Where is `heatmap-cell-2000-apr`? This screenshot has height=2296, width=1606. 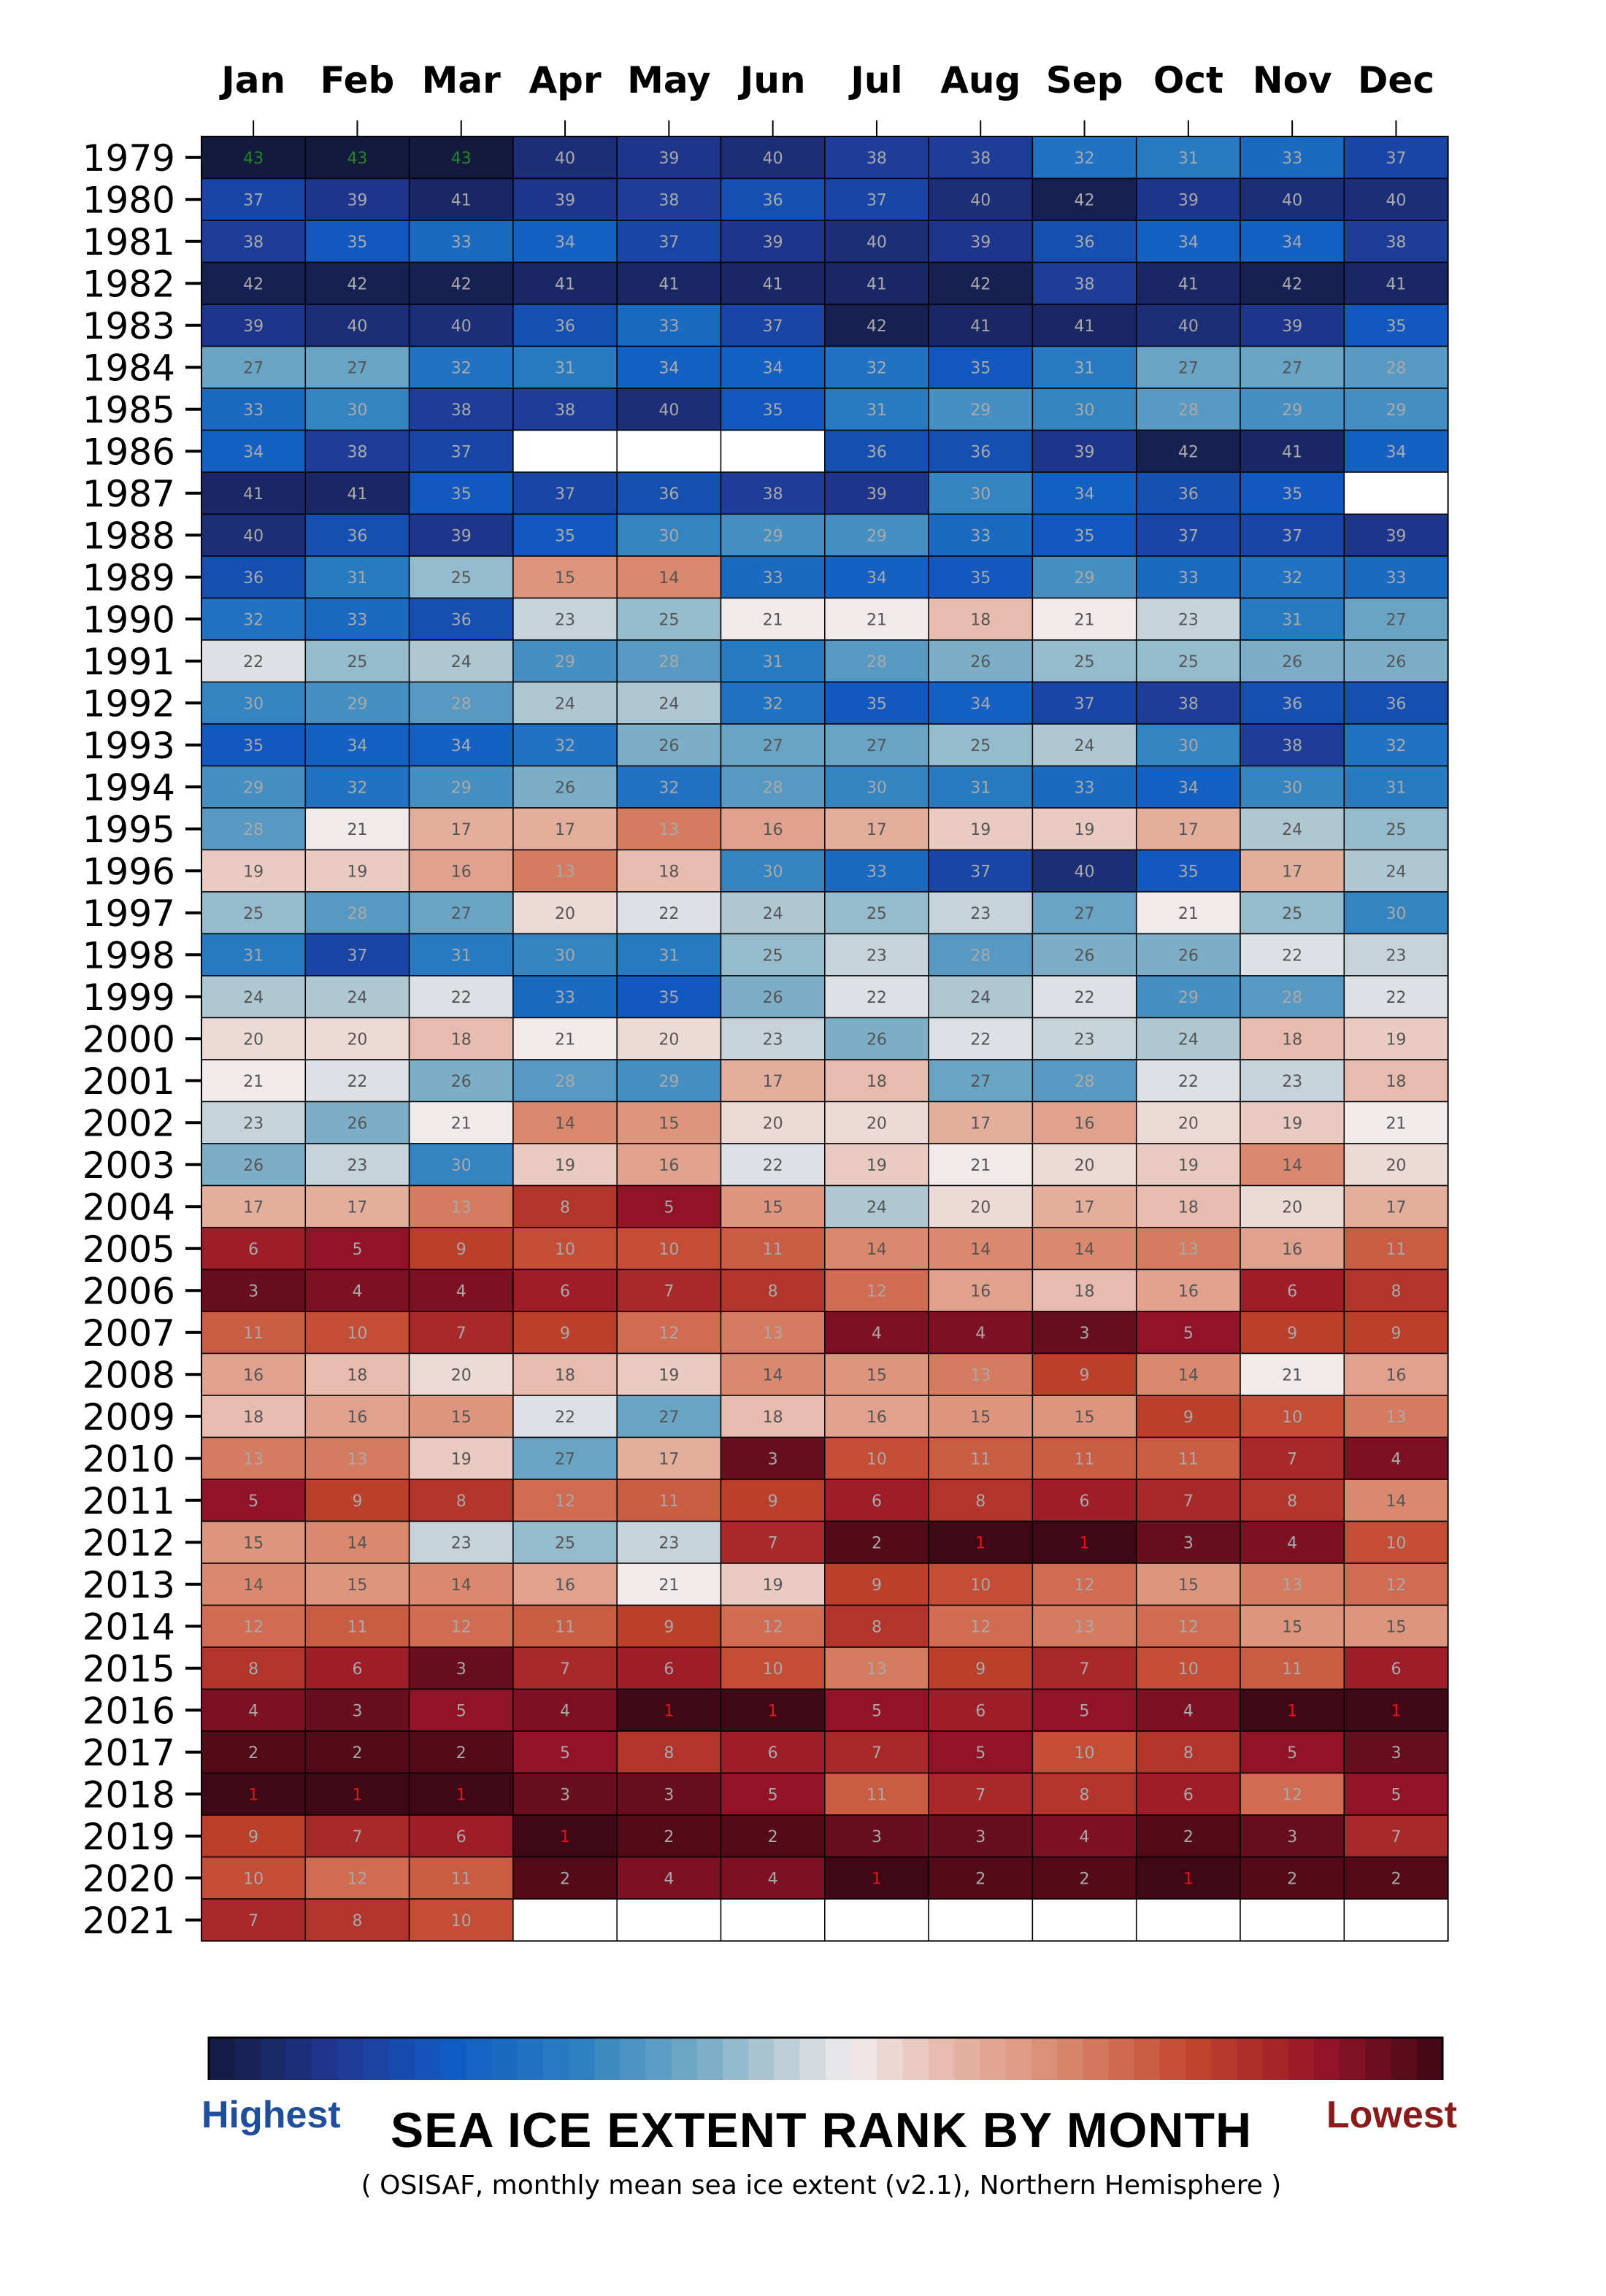
heatmap-cell-2000-apr is located at coordinates (565, 1038).